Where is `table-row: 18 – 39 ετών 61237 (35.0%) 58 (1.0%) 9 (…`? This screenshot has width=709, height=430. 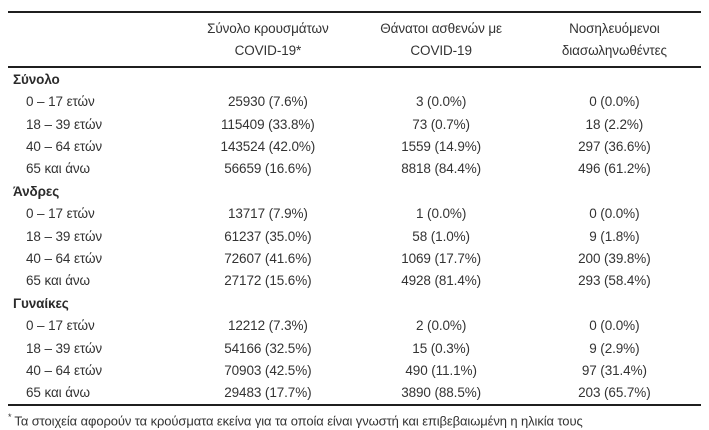
table-row: 18 – 39 ετών 61237 (35.0%) 58 (1.0%) 9 (… is located at coordinates (354, 236).